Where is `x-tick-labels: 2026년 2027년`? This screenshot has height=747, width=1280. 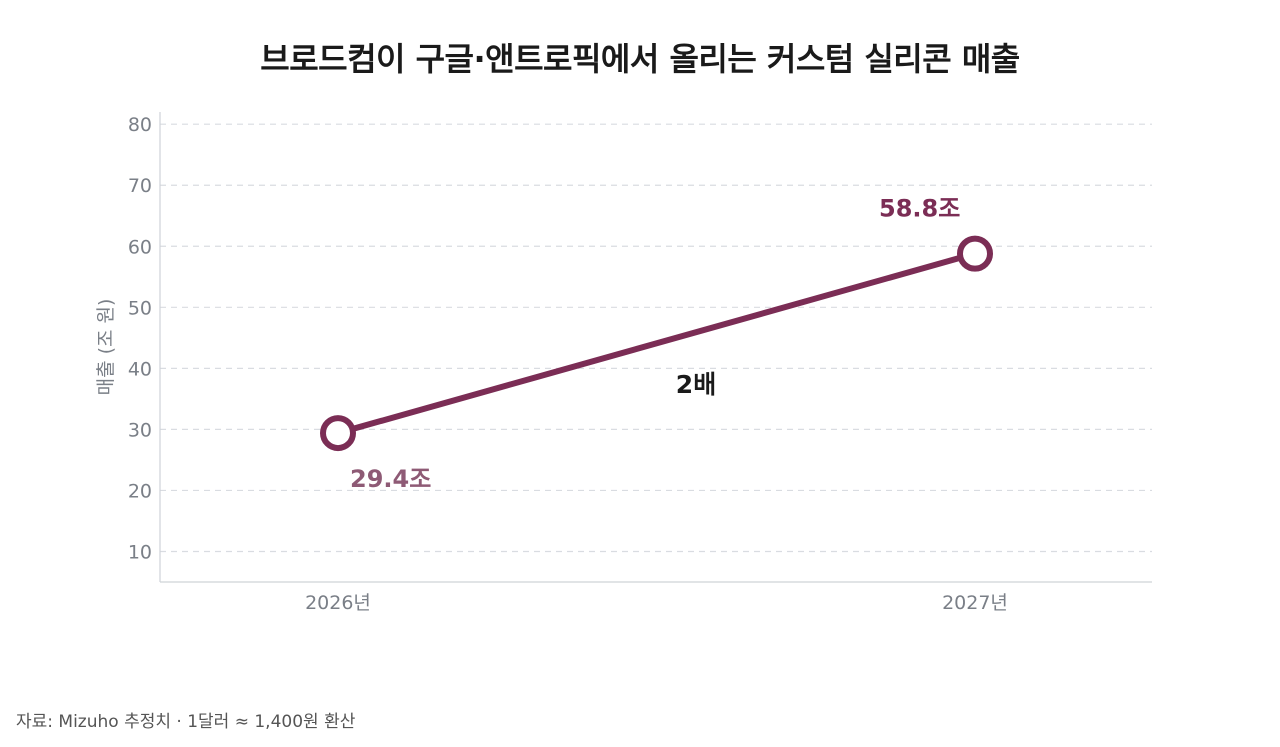 x-tick-labels: 2026년 2027년 is located at coordinates (656, 603).